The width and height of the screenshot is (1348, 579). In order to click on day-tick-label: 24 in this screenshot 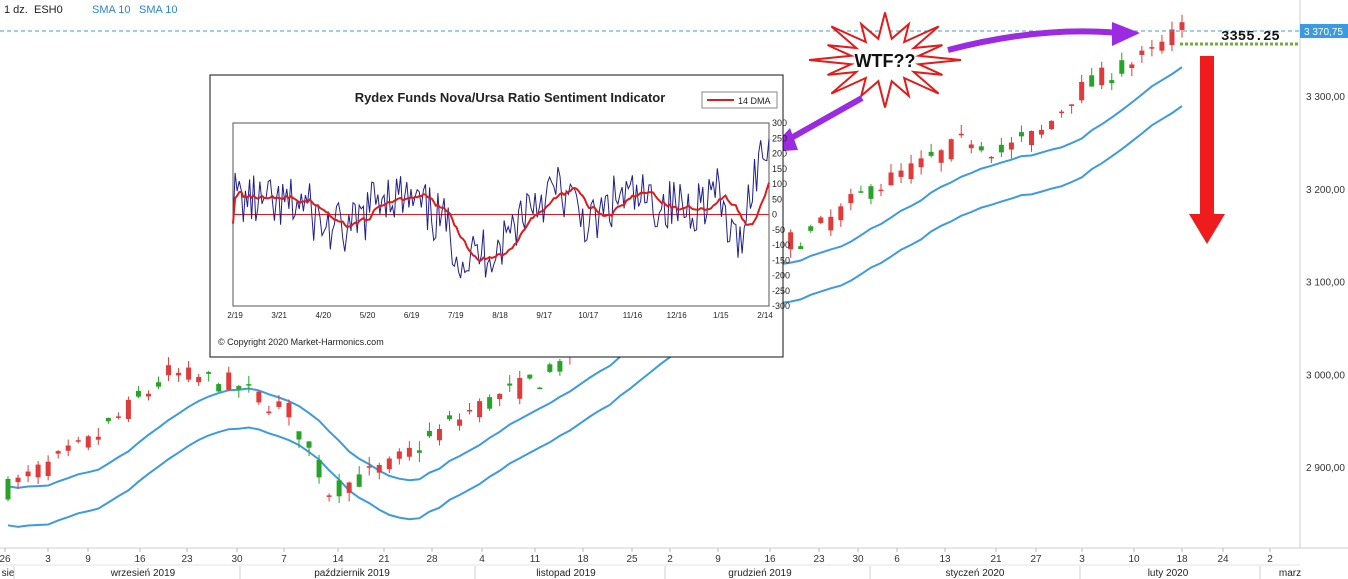, I will do `click(1223, 559)`.